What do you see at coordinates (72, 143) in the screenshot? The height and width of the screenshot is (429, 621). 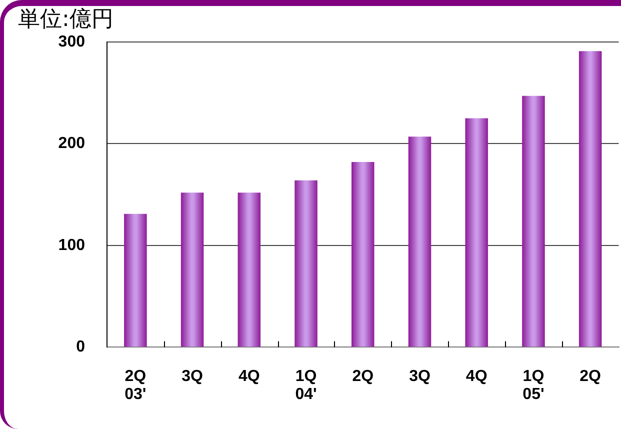 I see `y-tick-label: 200` at bounding box center [72, 143].